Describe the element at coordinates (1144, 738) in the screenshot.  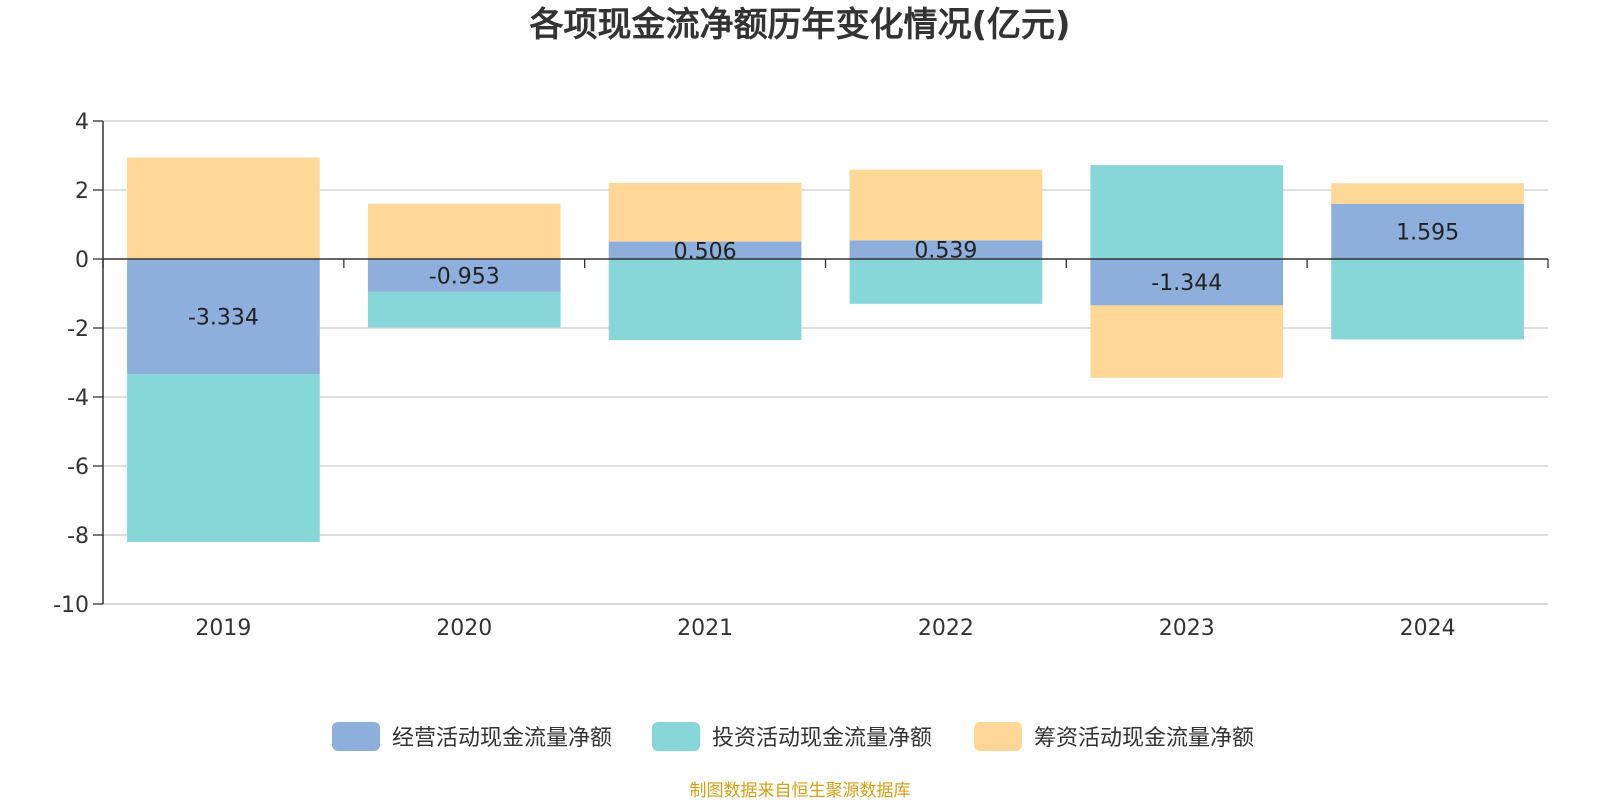
I see `legend-label: 筹资活动现金流量净额` at that location.